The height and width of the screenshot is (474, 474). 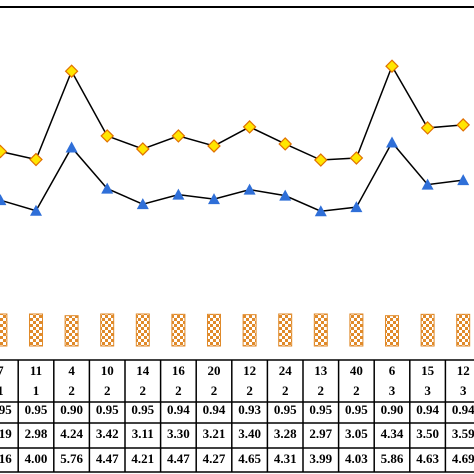 What do you see at coordinates (179, 370) in the screenshot?
I see `column-label: 16` at bounding box center [179, 370].